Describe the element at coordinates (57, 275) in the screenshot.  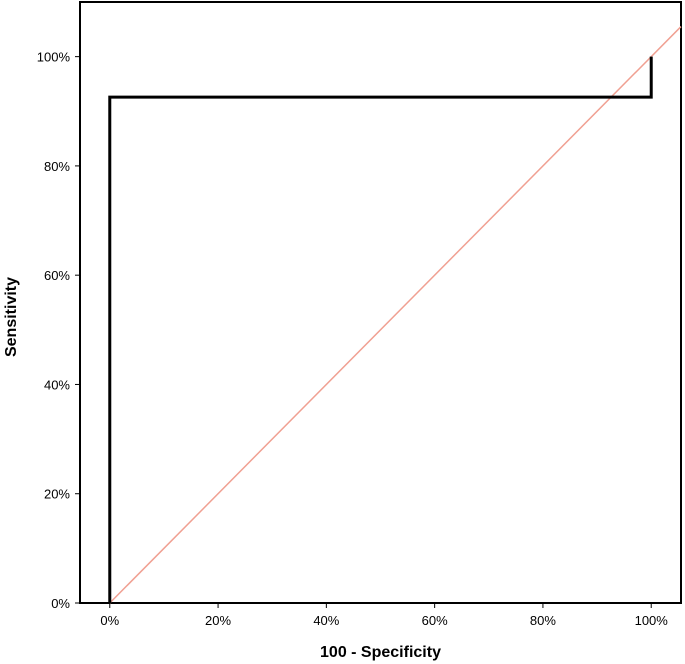
I see `y-tick-label: 60%` at that location.